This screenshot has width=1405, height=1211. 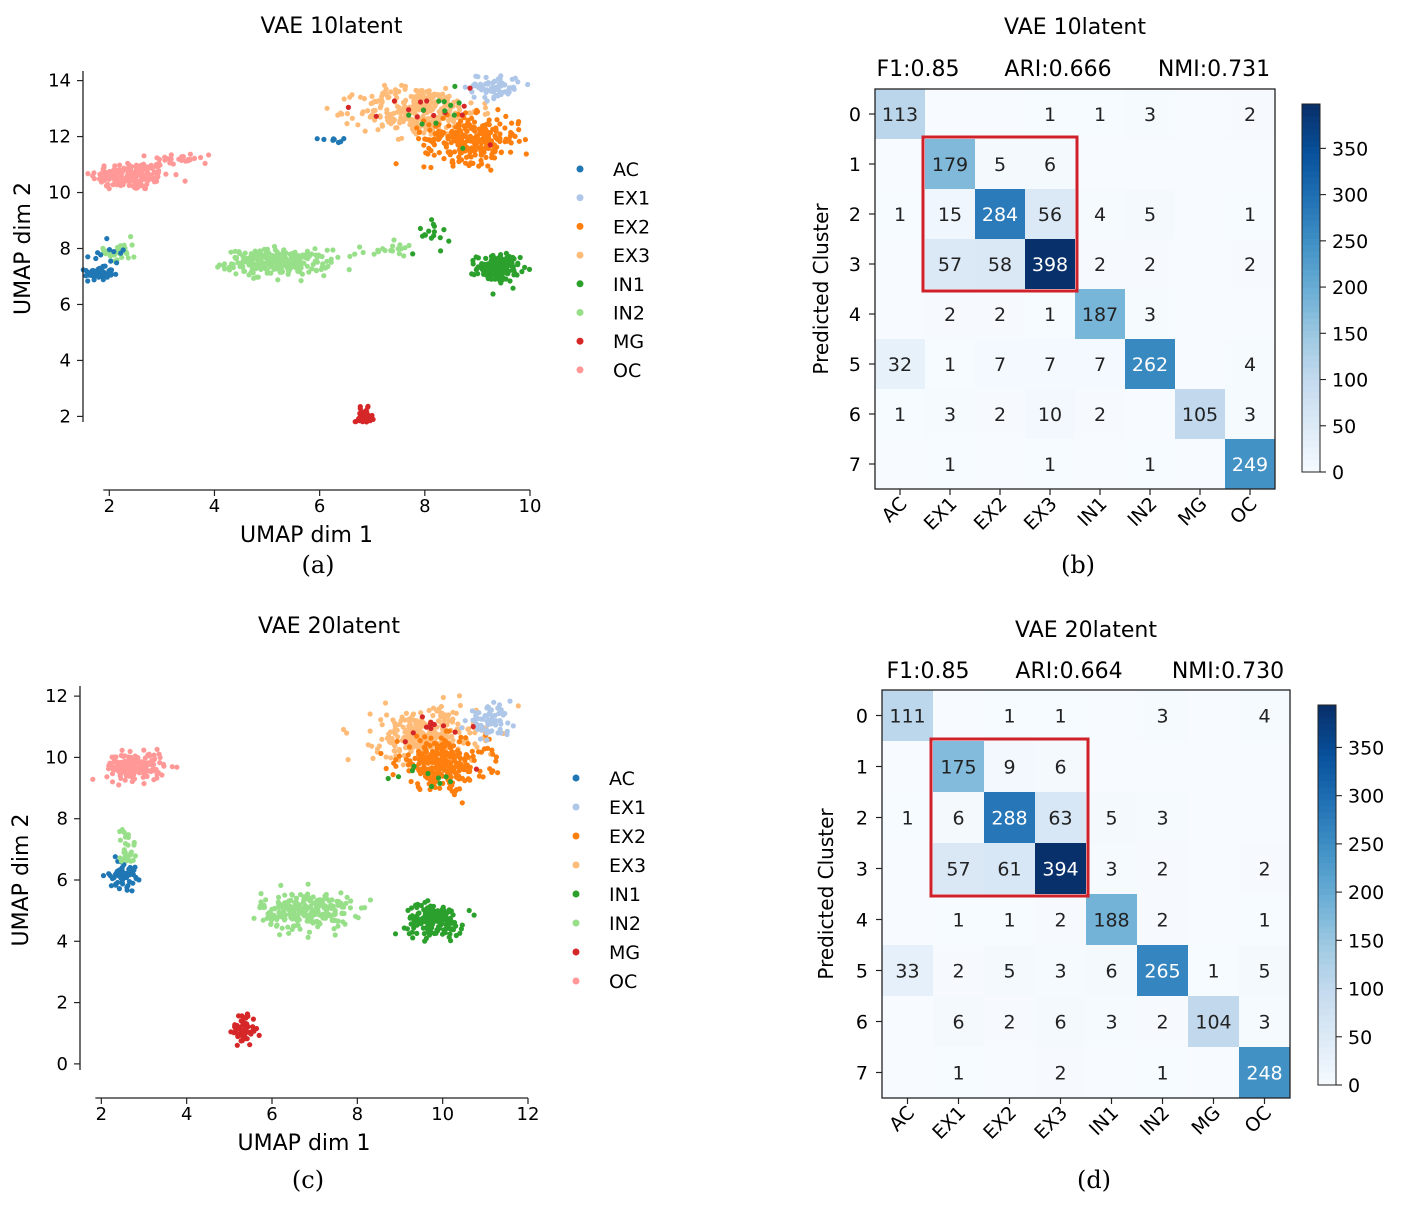 What do you see at coordinates (1086, 630) in the screenshot?
I see `chart-title: VAE 20latent` at bounding box center [1086, 630].